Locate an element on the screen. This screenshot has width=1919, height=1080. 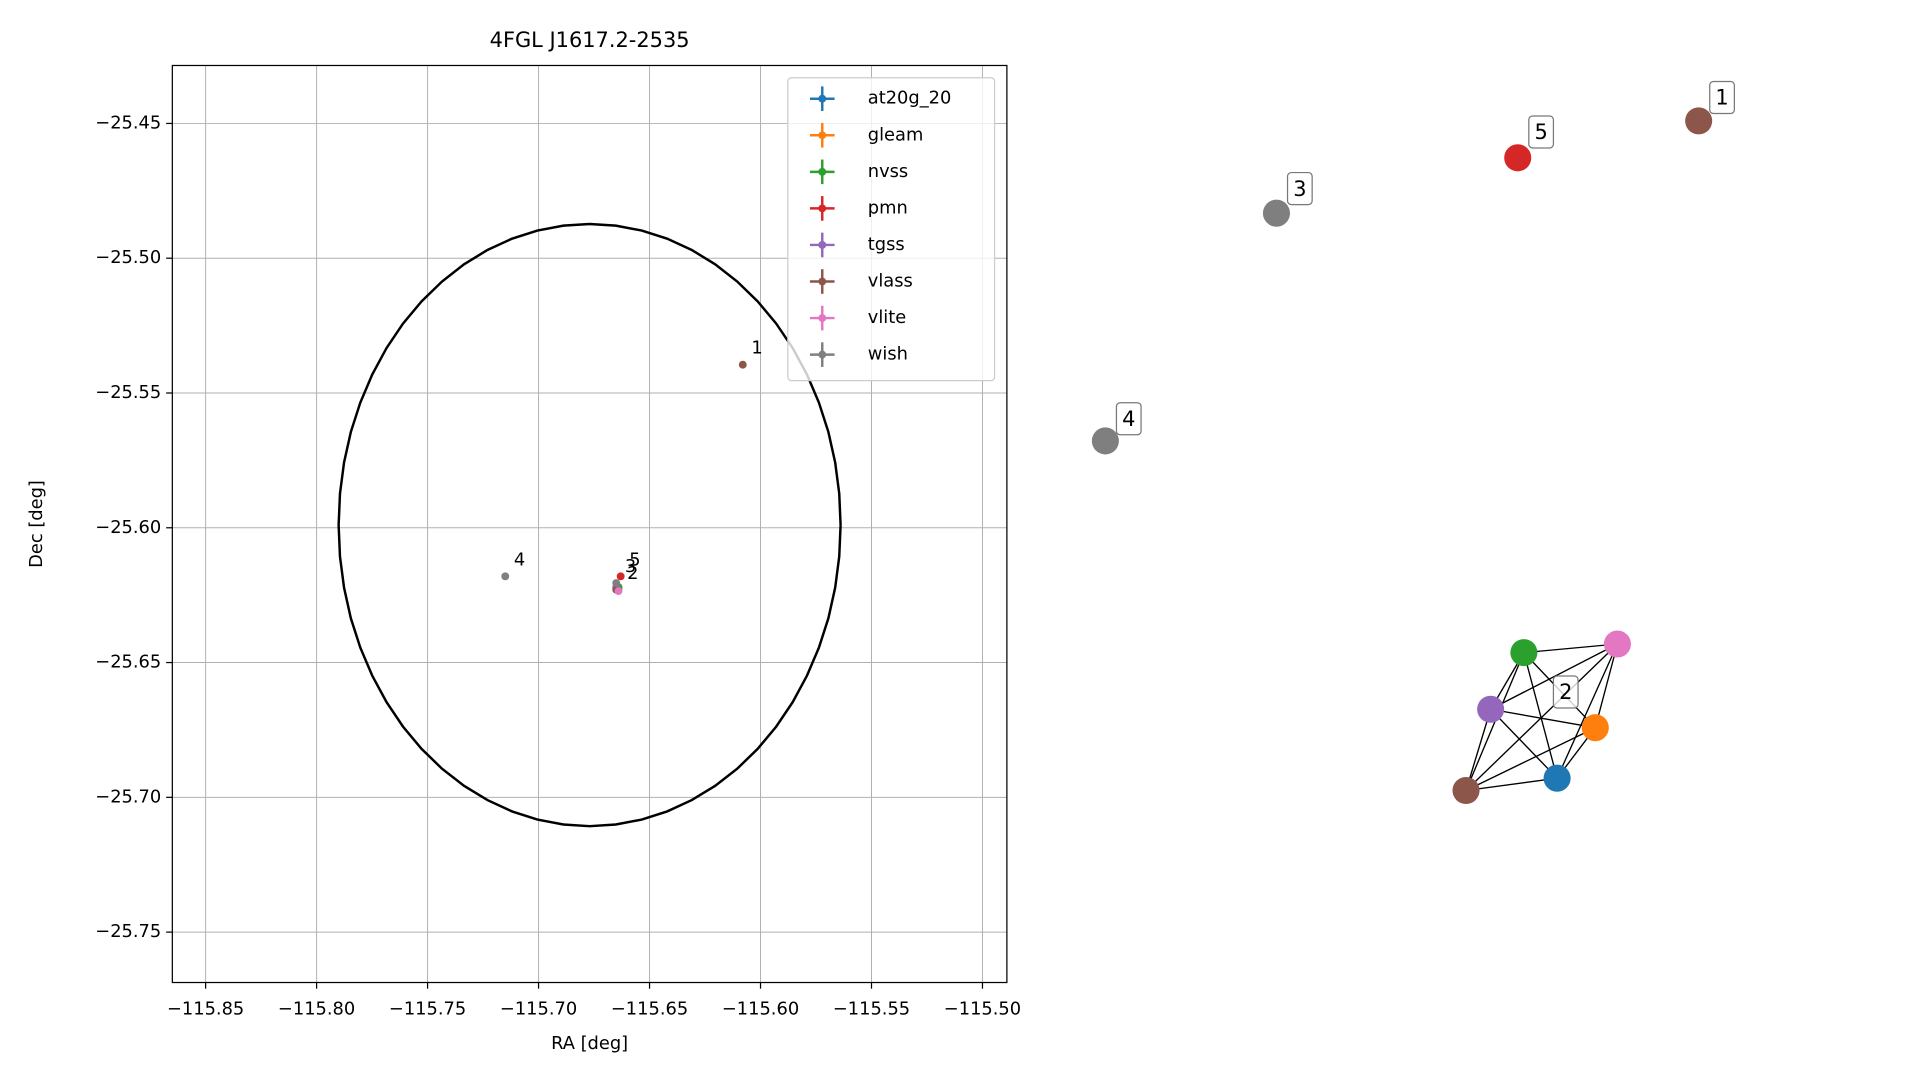
legend-label: tgss is located at coordinates (886, 244).